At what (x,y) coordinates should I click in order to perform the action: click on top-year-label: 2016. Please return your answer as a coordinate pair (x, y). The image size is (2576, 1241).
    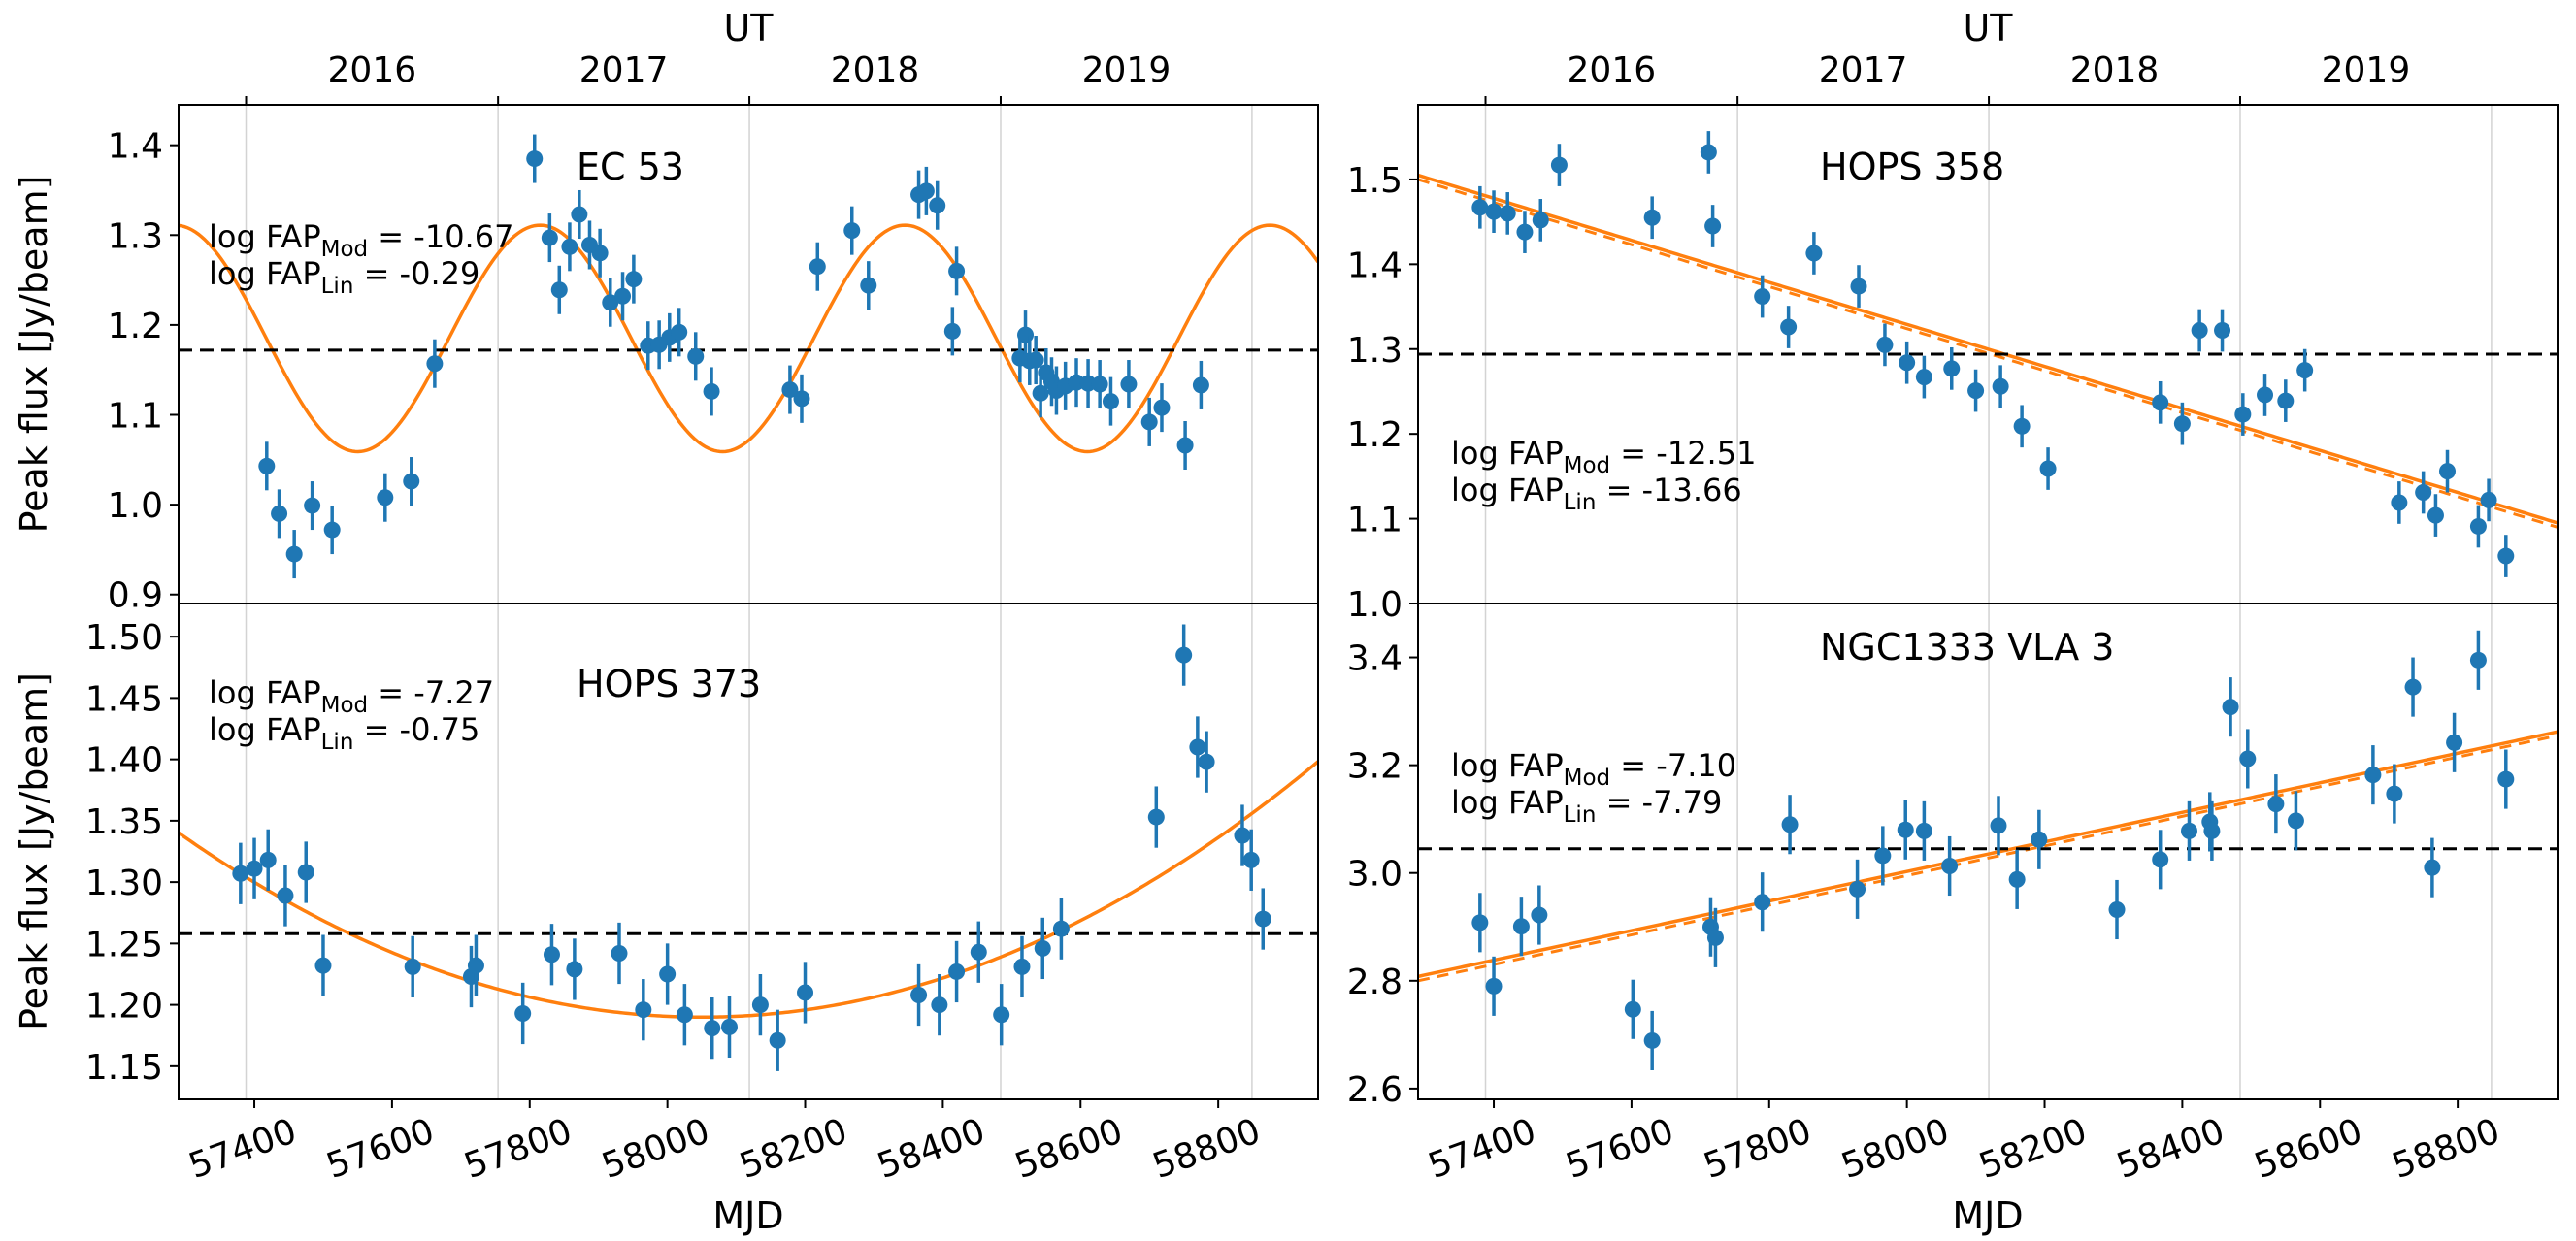
    Looking at the image, I should click on (372, 70).